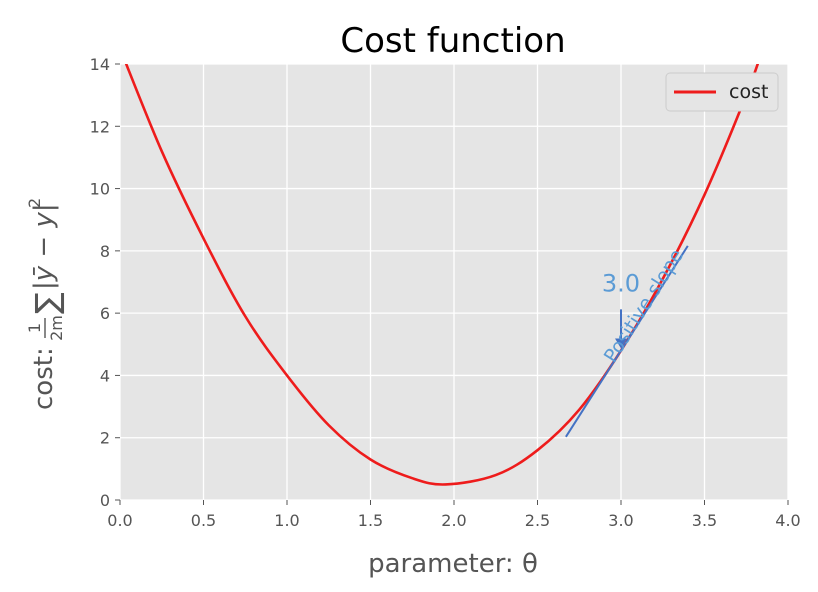 The image size is (818, 592). I want to click on y-tick-label: 0, so click(105, 500).